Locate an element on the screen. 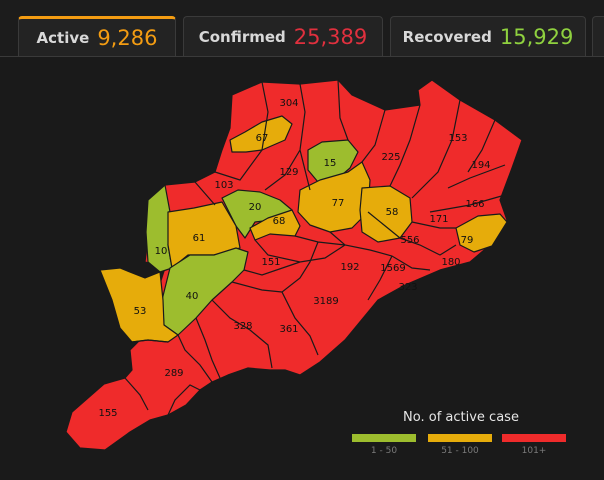 This screenshot has height=480, width=604. tab-confirmed: Confirmed 25,389 is located at coordinates (283, 36).